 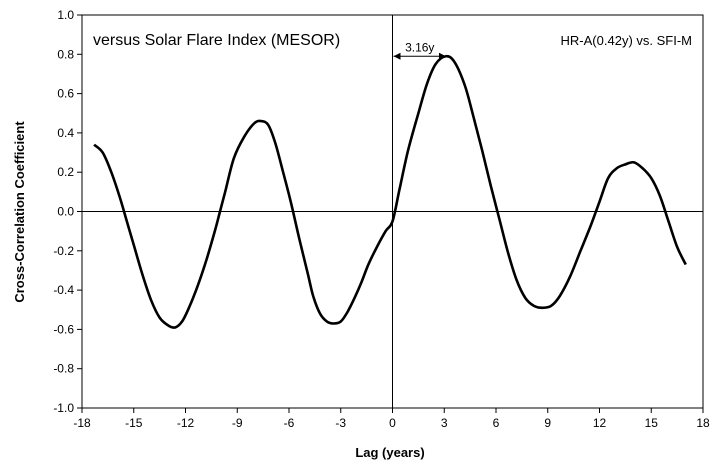 What do you see at coordinates (237, 423) in the screenshot?
I see `x-tick-label: -9` at bounding box center [237, 423].